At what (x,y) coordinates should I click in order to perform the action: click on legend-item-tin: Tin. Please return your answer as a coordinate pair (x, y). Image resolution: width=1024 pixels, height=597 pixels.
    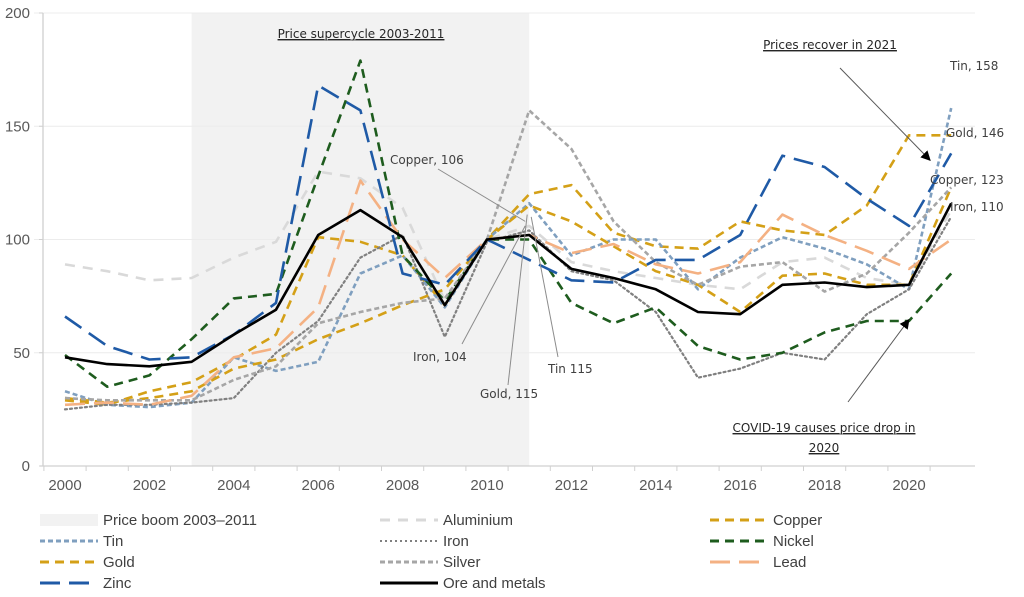
    Looking at the image, I should click on (81, 541).